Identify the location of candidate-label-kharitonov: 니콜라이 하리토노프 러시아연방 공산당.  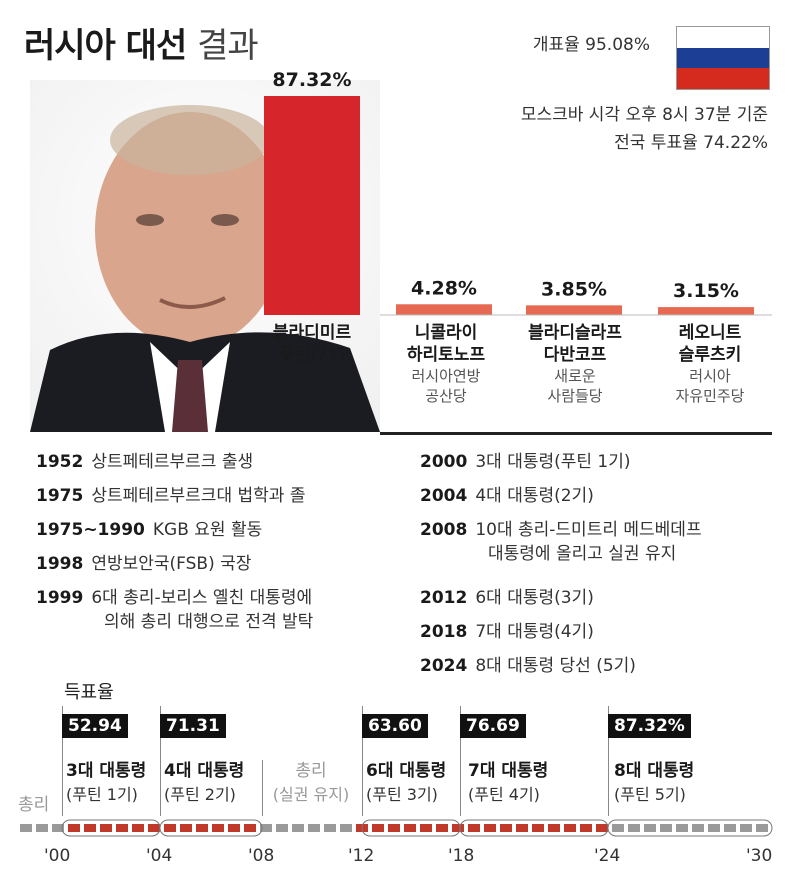
(446, 364).